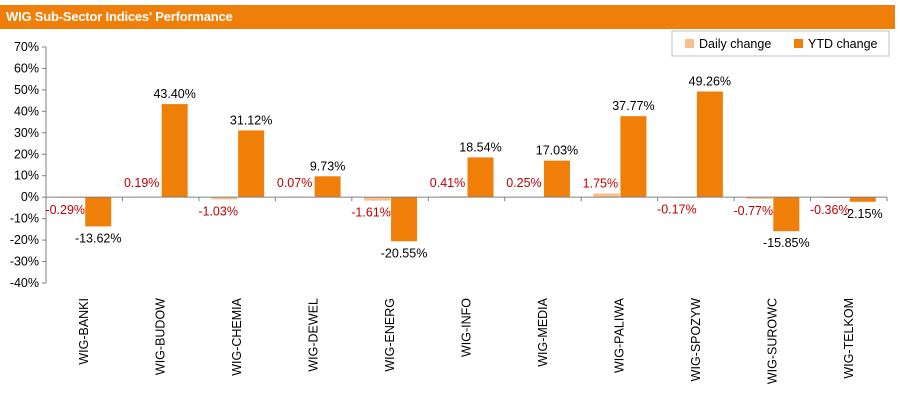 The width and height of the screenshot is (900, 408). What do you see at coordinates (390, 335) in the screenshot?
I see `category-label: WIG-ENERG` at bounding box center [390, 335].